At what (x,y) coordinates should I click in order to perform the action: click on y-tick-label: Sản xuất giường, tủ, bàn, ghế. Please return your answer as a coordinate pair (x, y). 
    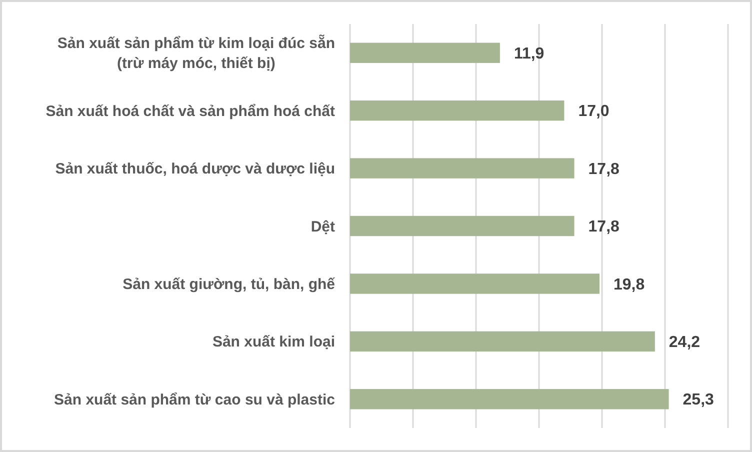
    Looking at the image, I should click on (229, 284).